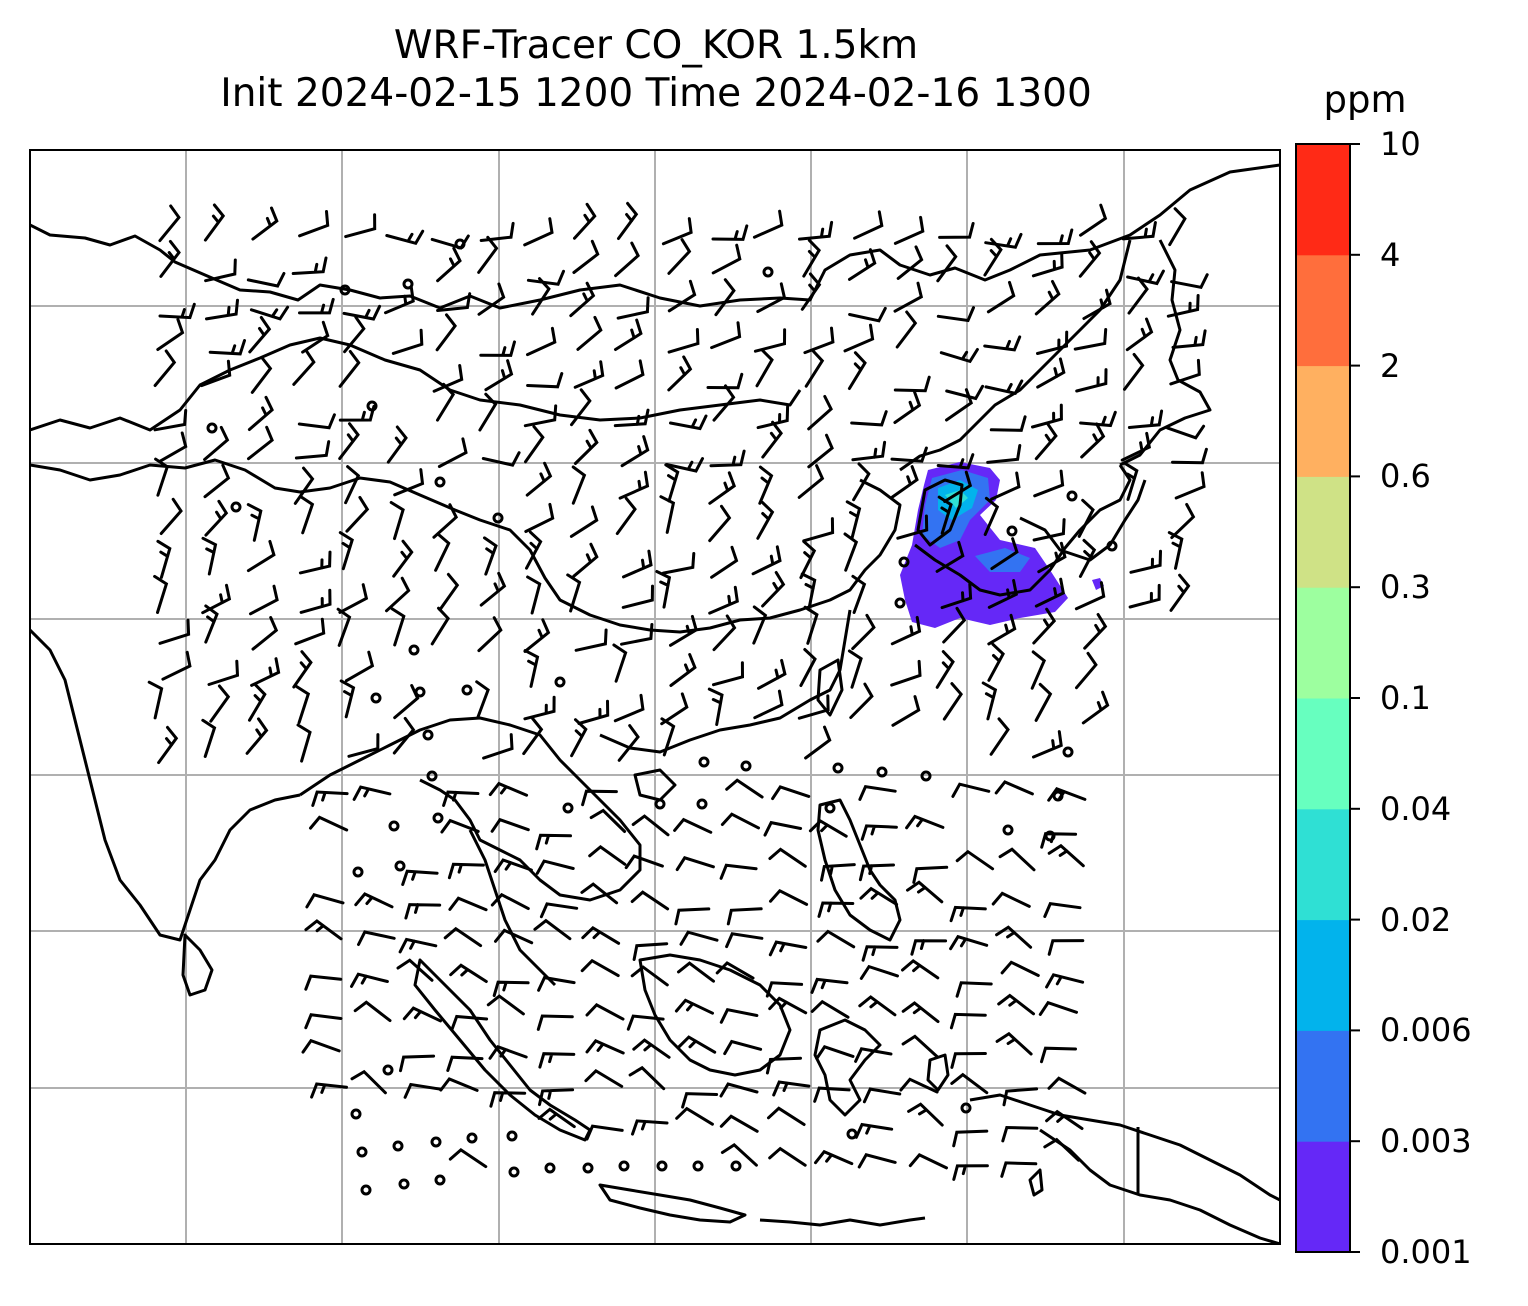 The width and height of the screenshot is (1528, 1306). Describe the element at coordinates (165, 785) in the screenshot. I see `coastline-india` at that location.